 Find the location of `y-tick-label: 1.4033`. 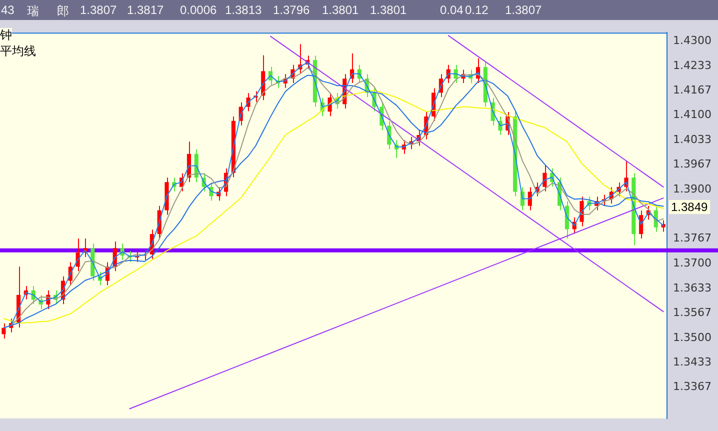

y-tick-label: 1.4033 is located at coordinates (692, 139).